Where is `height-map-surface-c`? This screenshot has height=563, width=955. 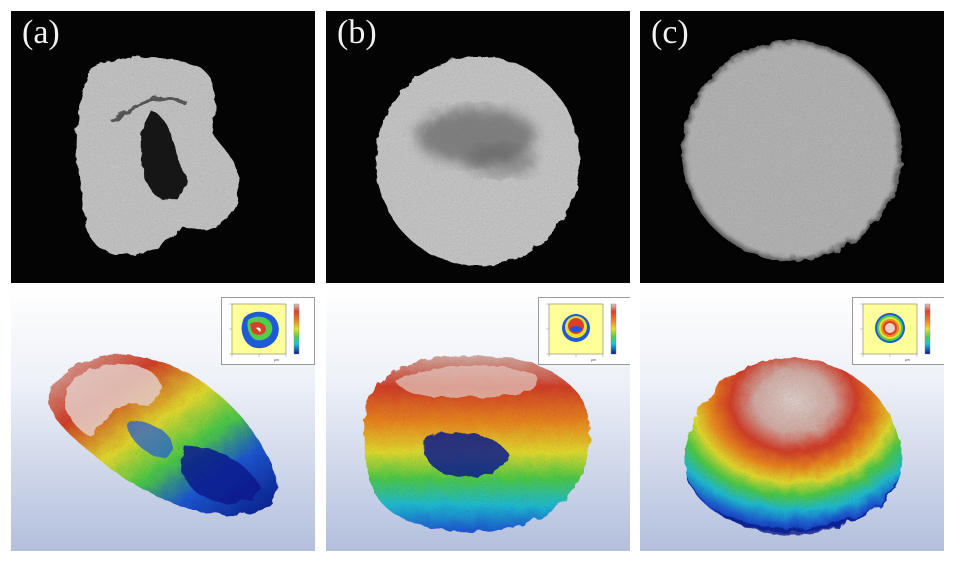 height-map-surface-c is located at coordinates (793, 446).